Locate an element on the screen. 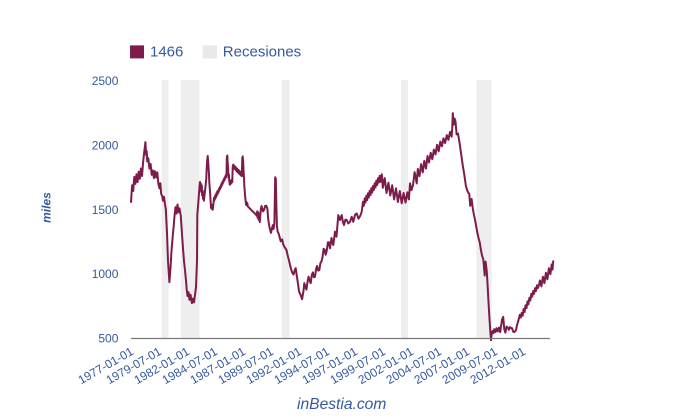  svg-text: Recesiones is located at coordinates (262, 51).